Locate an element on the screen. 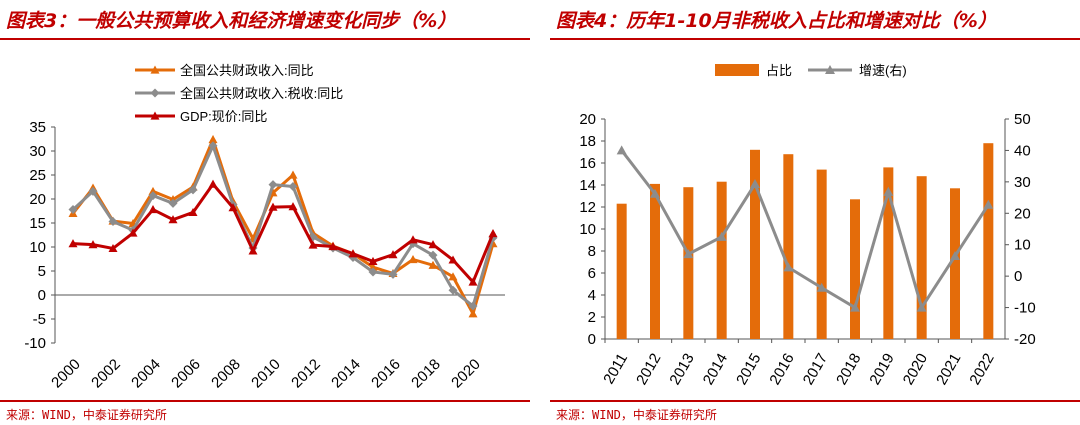  right-legend-swatch-bar is located at coordinates (737, 70).